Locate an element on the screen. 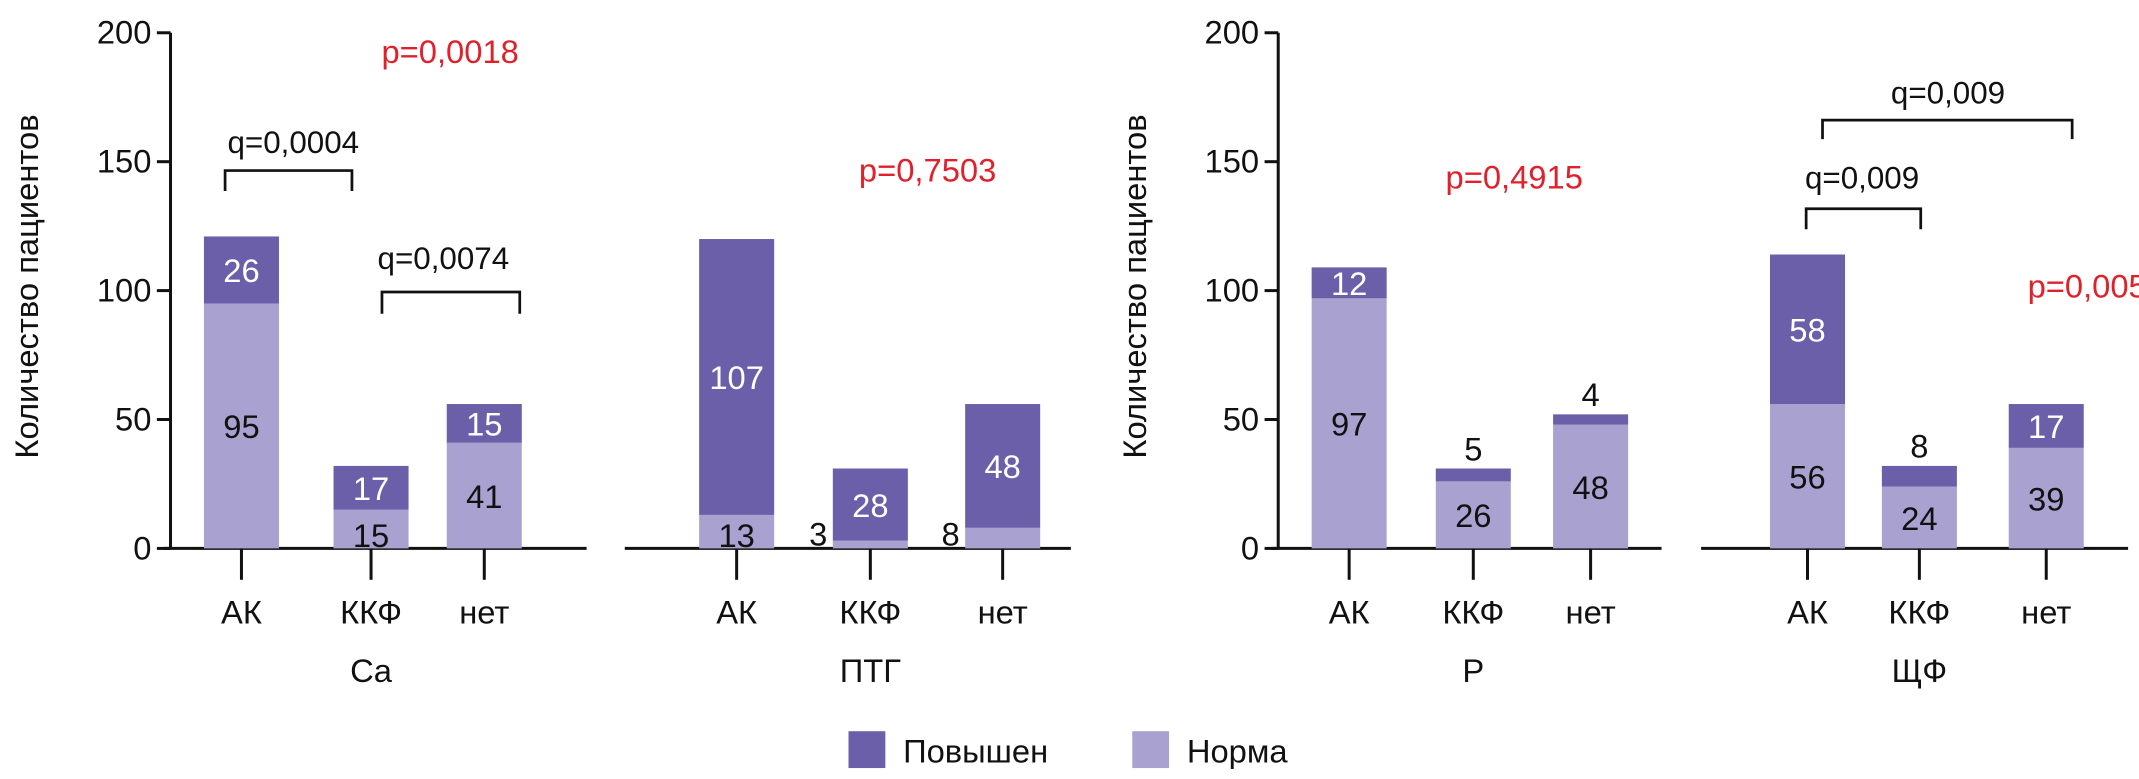 The width and height of the screenshot is (2139, 779). q-value-annotation: q=0,0004 is located at coordinates (293, 142).